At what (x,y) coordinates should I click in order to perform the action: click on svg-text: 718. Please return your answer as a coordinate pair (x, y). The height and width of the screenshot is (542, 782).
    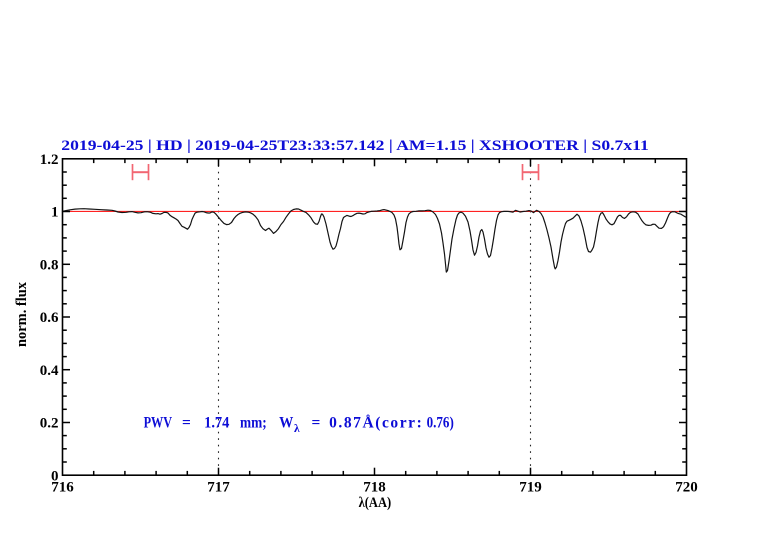
    Looking at the image, I should click on (374, 488).